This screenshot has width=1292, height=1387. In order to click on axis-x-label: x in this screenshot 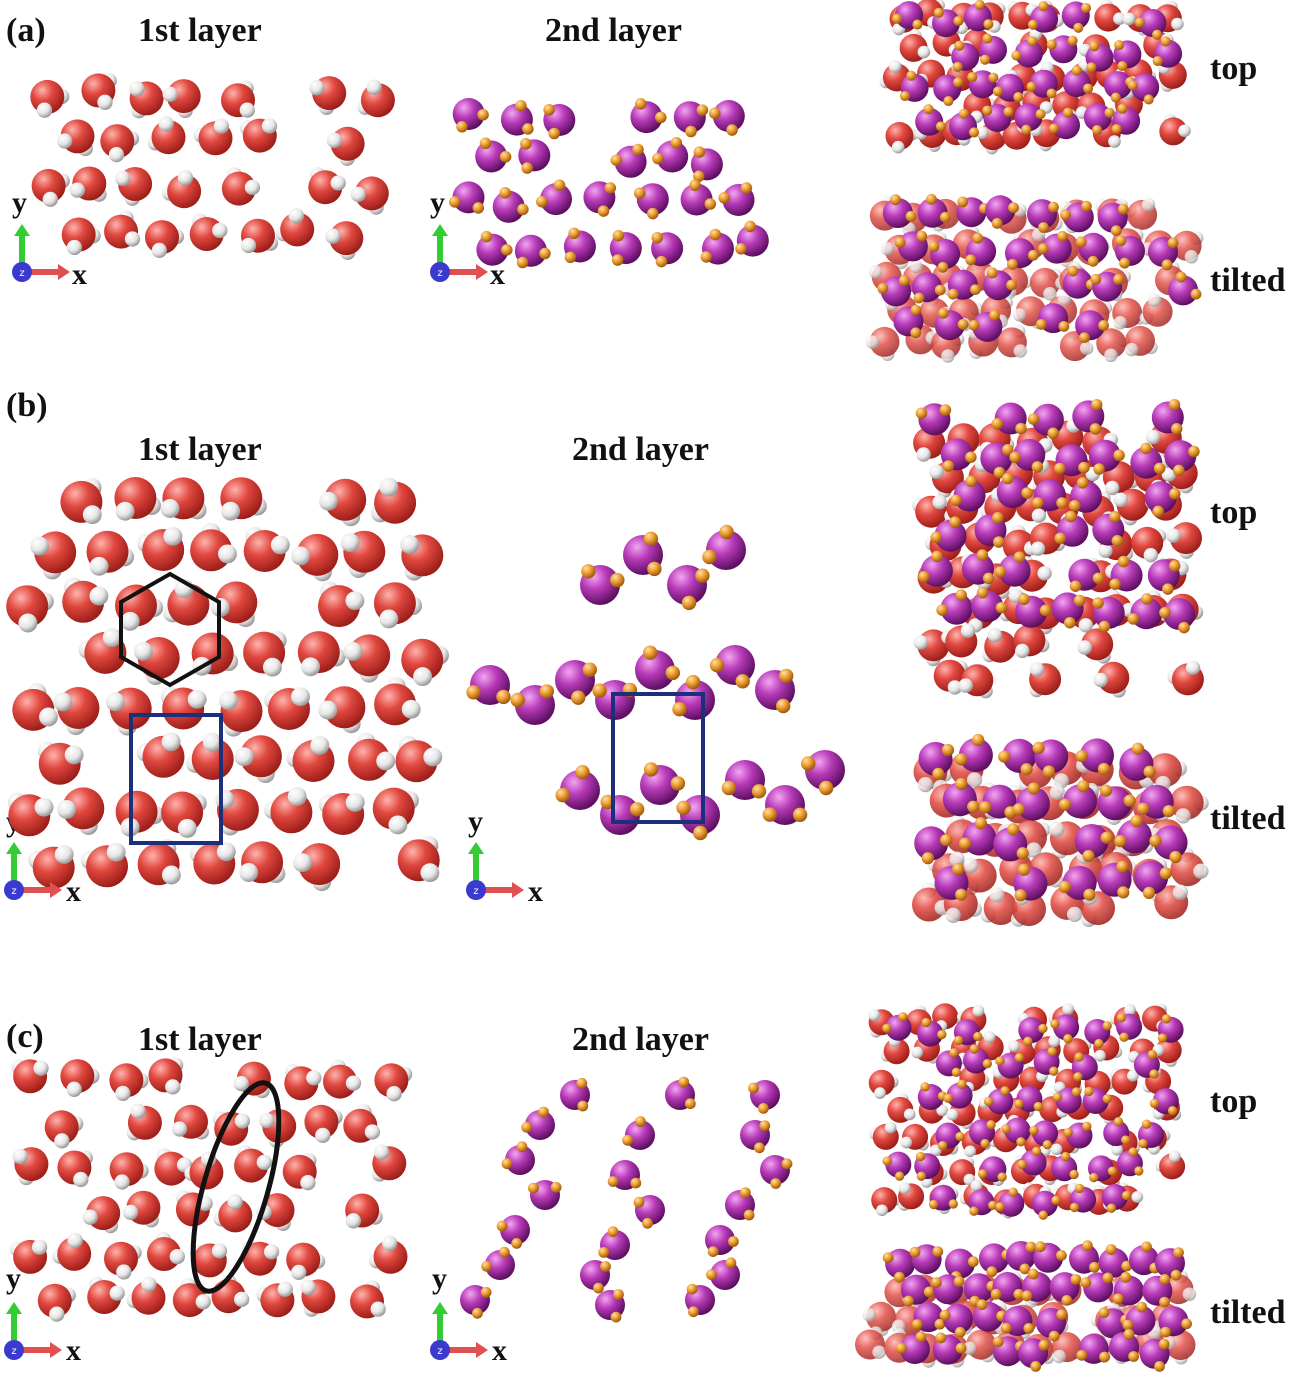, I will do `click(535, 891)`.